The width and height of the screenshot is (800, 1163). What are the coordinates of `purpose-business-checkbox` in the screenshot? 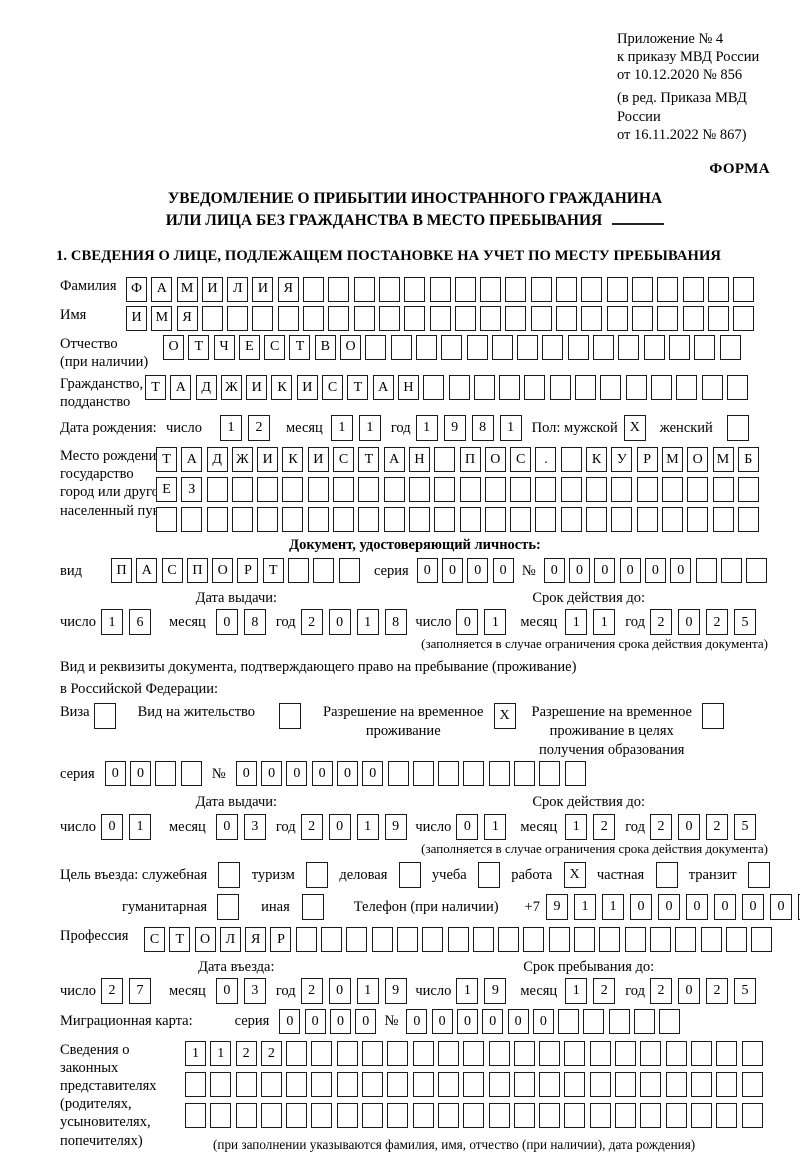 It's located at (409, 874).